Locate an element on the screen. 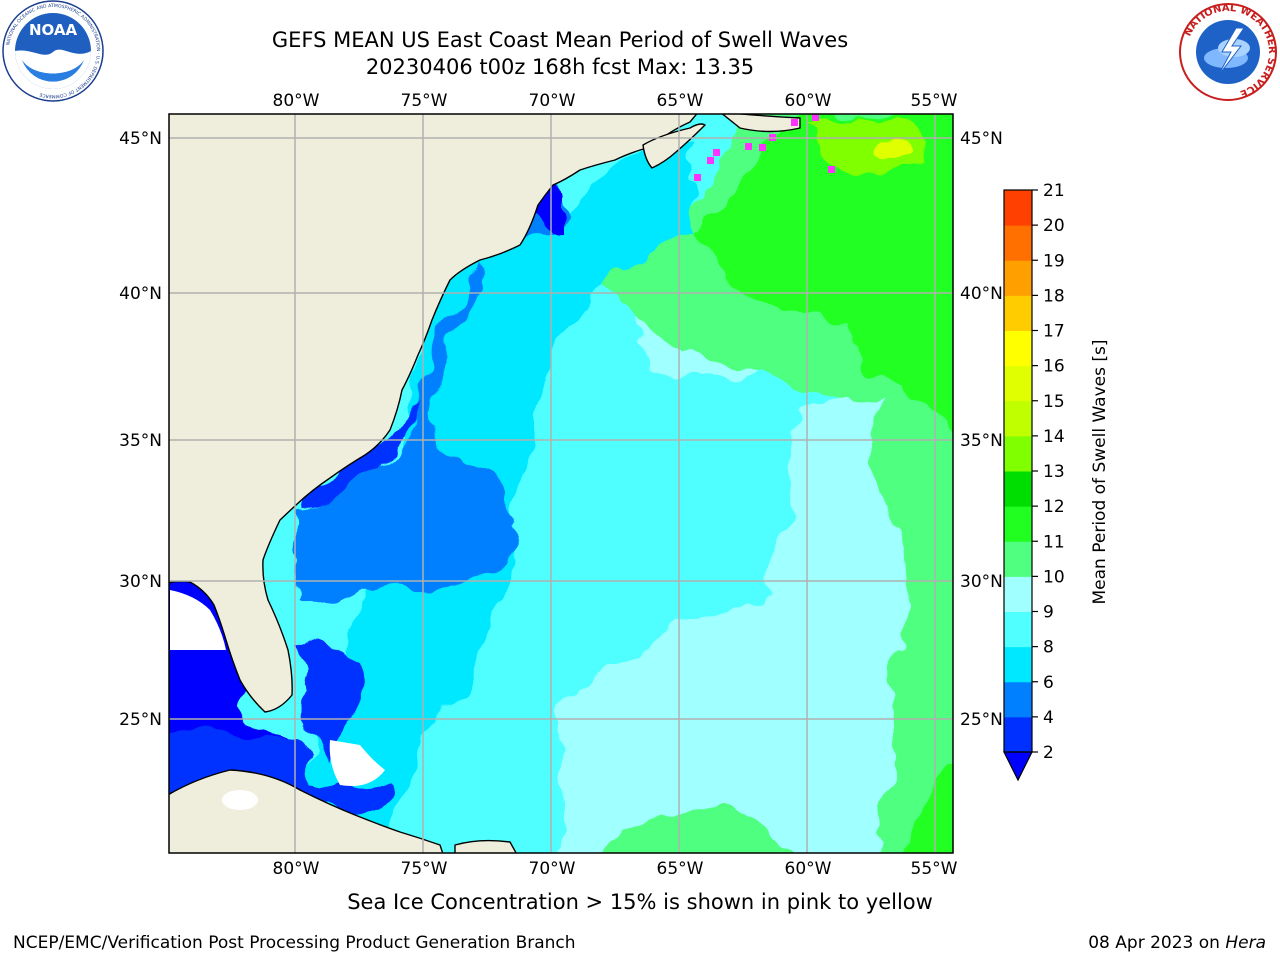 The image size is (1280, 960). colorbar-tick-label: 6 is located at coordinates (1048, 683).